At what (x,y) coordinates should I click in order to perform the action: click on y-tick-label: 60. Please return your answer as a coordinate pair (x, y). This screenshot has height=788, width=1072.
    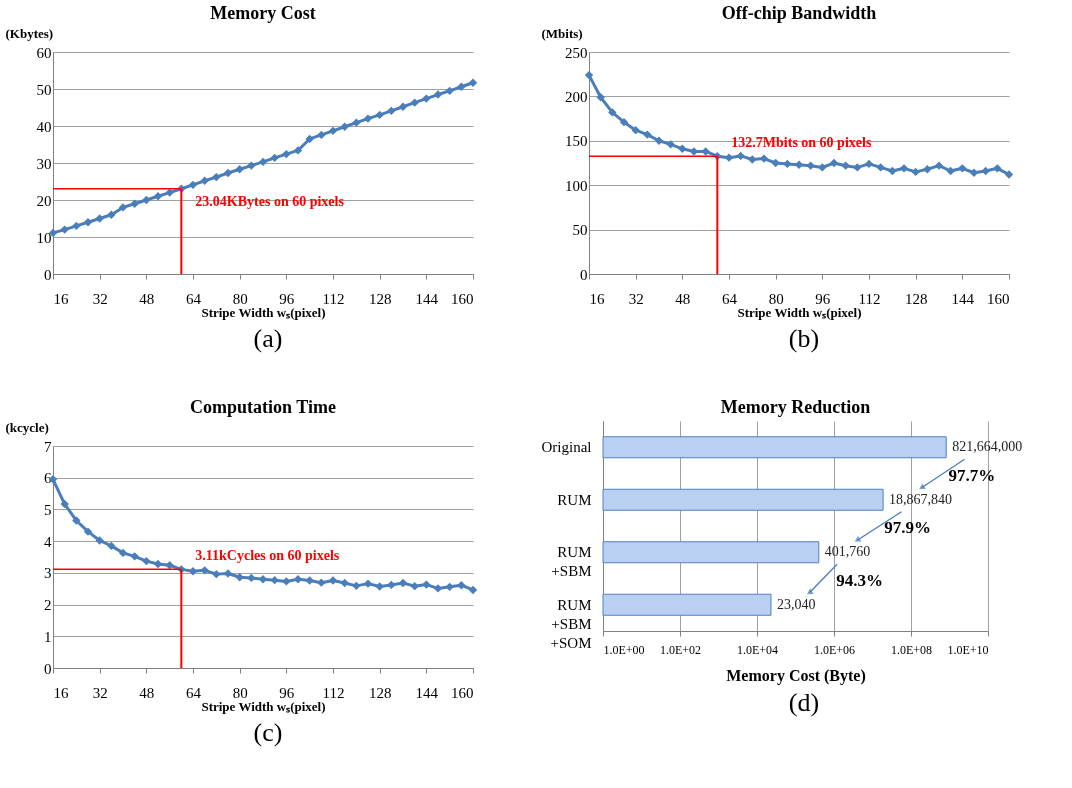
    Looking at the image, I should click on (44, 52).